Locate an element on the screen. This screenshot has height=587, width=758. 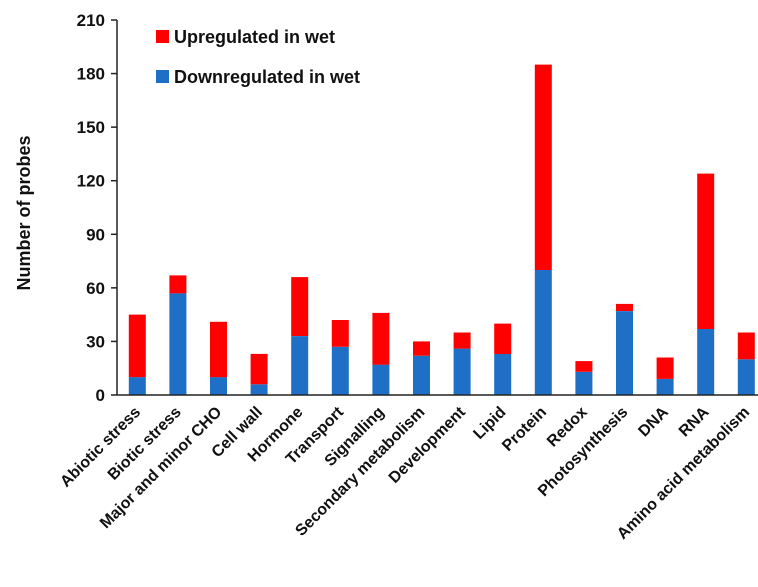
y-axis: 0 30 60 90 120 150 180 210 is located at coordinates (97, 208).